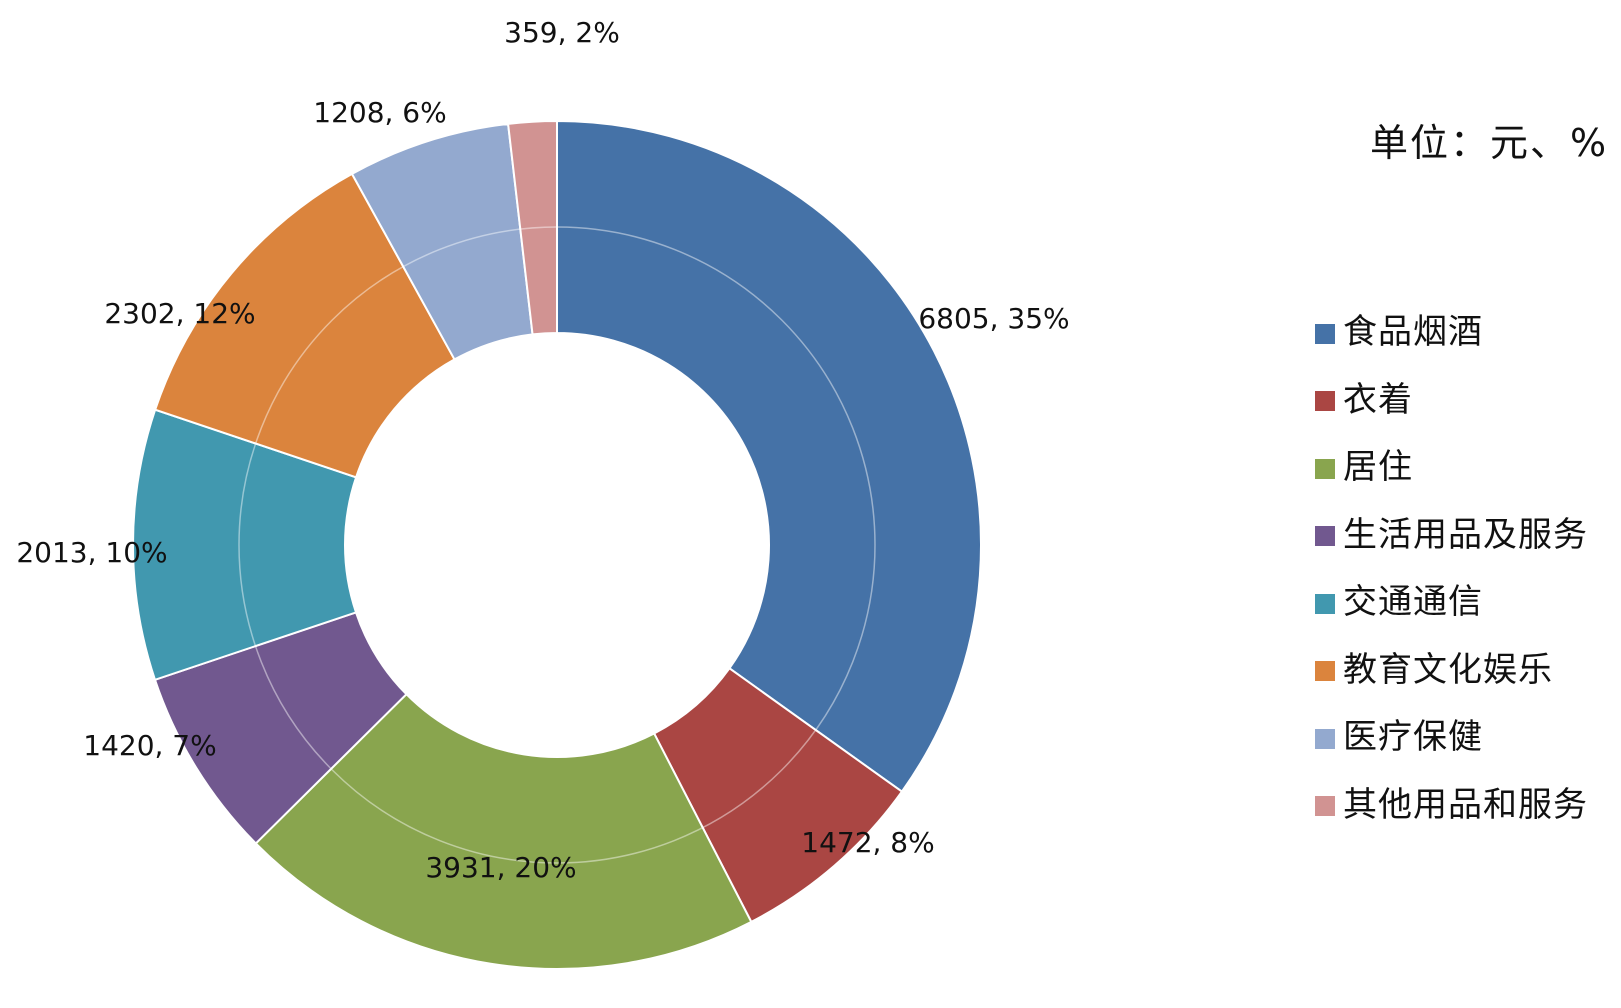  What do you see at coordinates (1465, 397) in the screenshot?
I see `legend-item-2: 衣着` at bounding box center [1465, 397].